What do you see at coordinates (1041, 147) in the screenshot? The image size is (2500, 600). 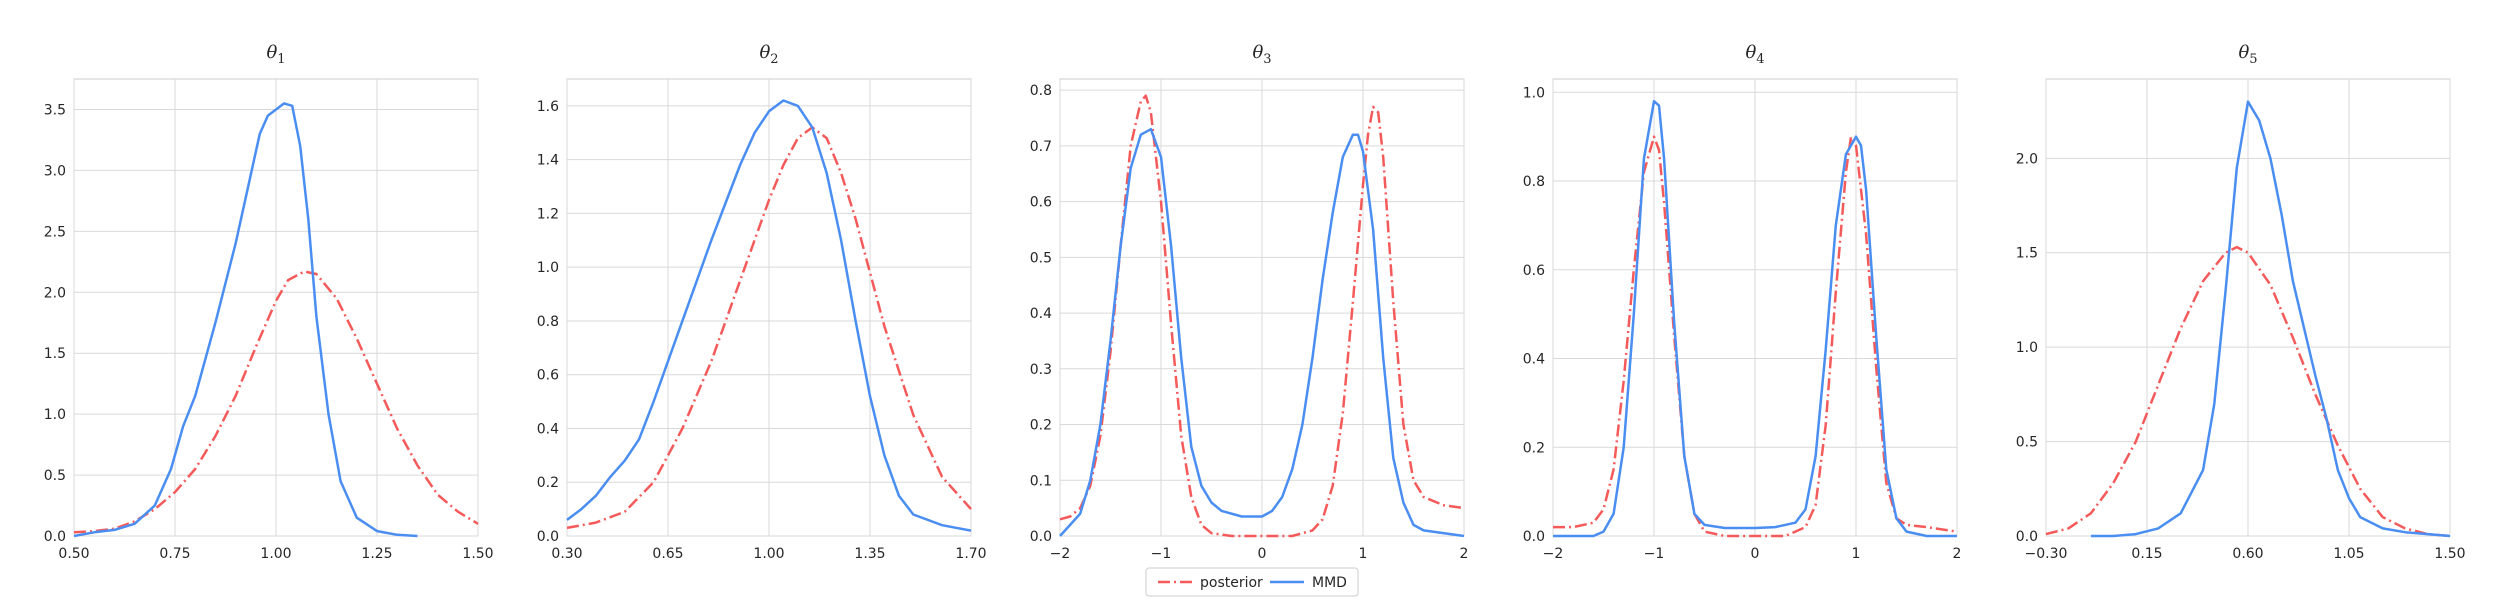 I see `y-tick-label: 0.7` at bounding box center [1041, 147].